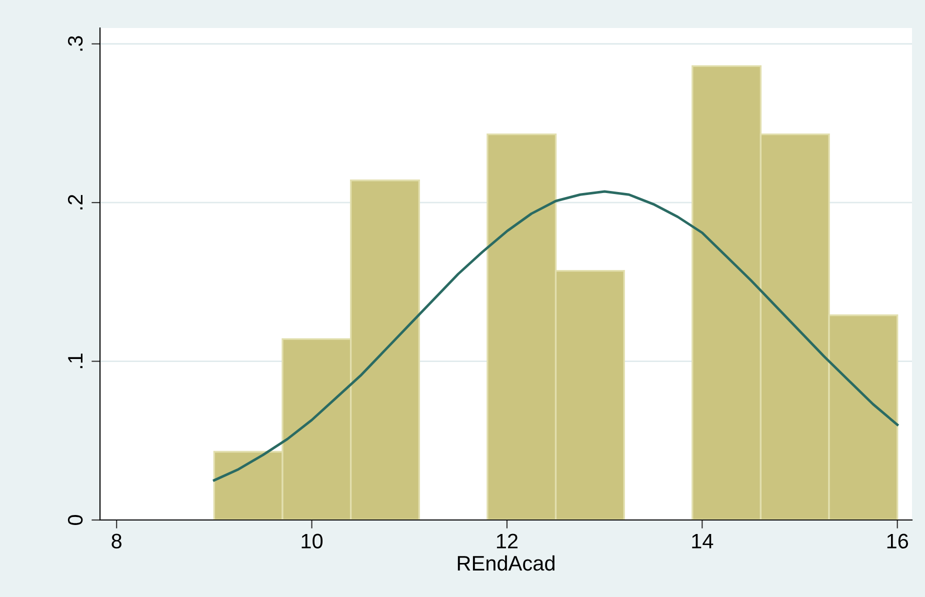 The width and height of the screenshot is (925, 597). What do you see at coordinates (897, 541) in the screenshot?
I see `x-tick-label: 16` at bounding box center [897, 541].